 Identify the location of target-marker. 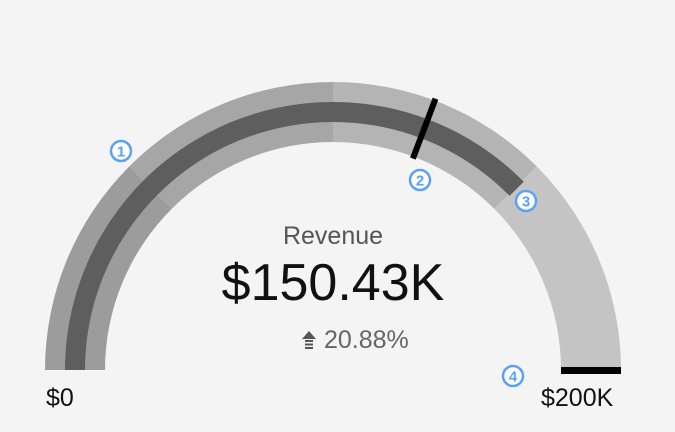
(424, 128).